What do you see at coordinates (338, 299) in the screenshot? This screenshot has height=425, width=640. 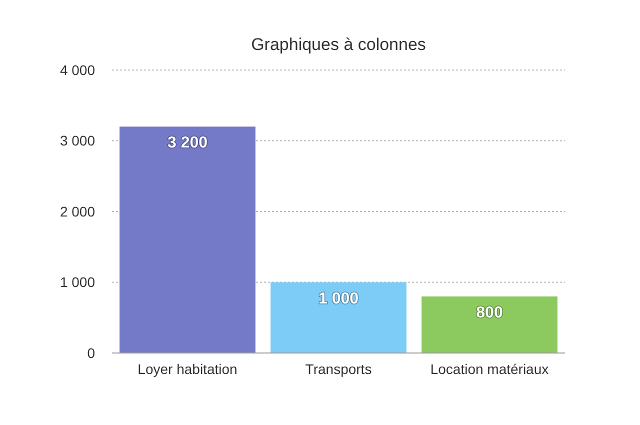 I see `data-label: 1 000` at bounding box center [338, 299].